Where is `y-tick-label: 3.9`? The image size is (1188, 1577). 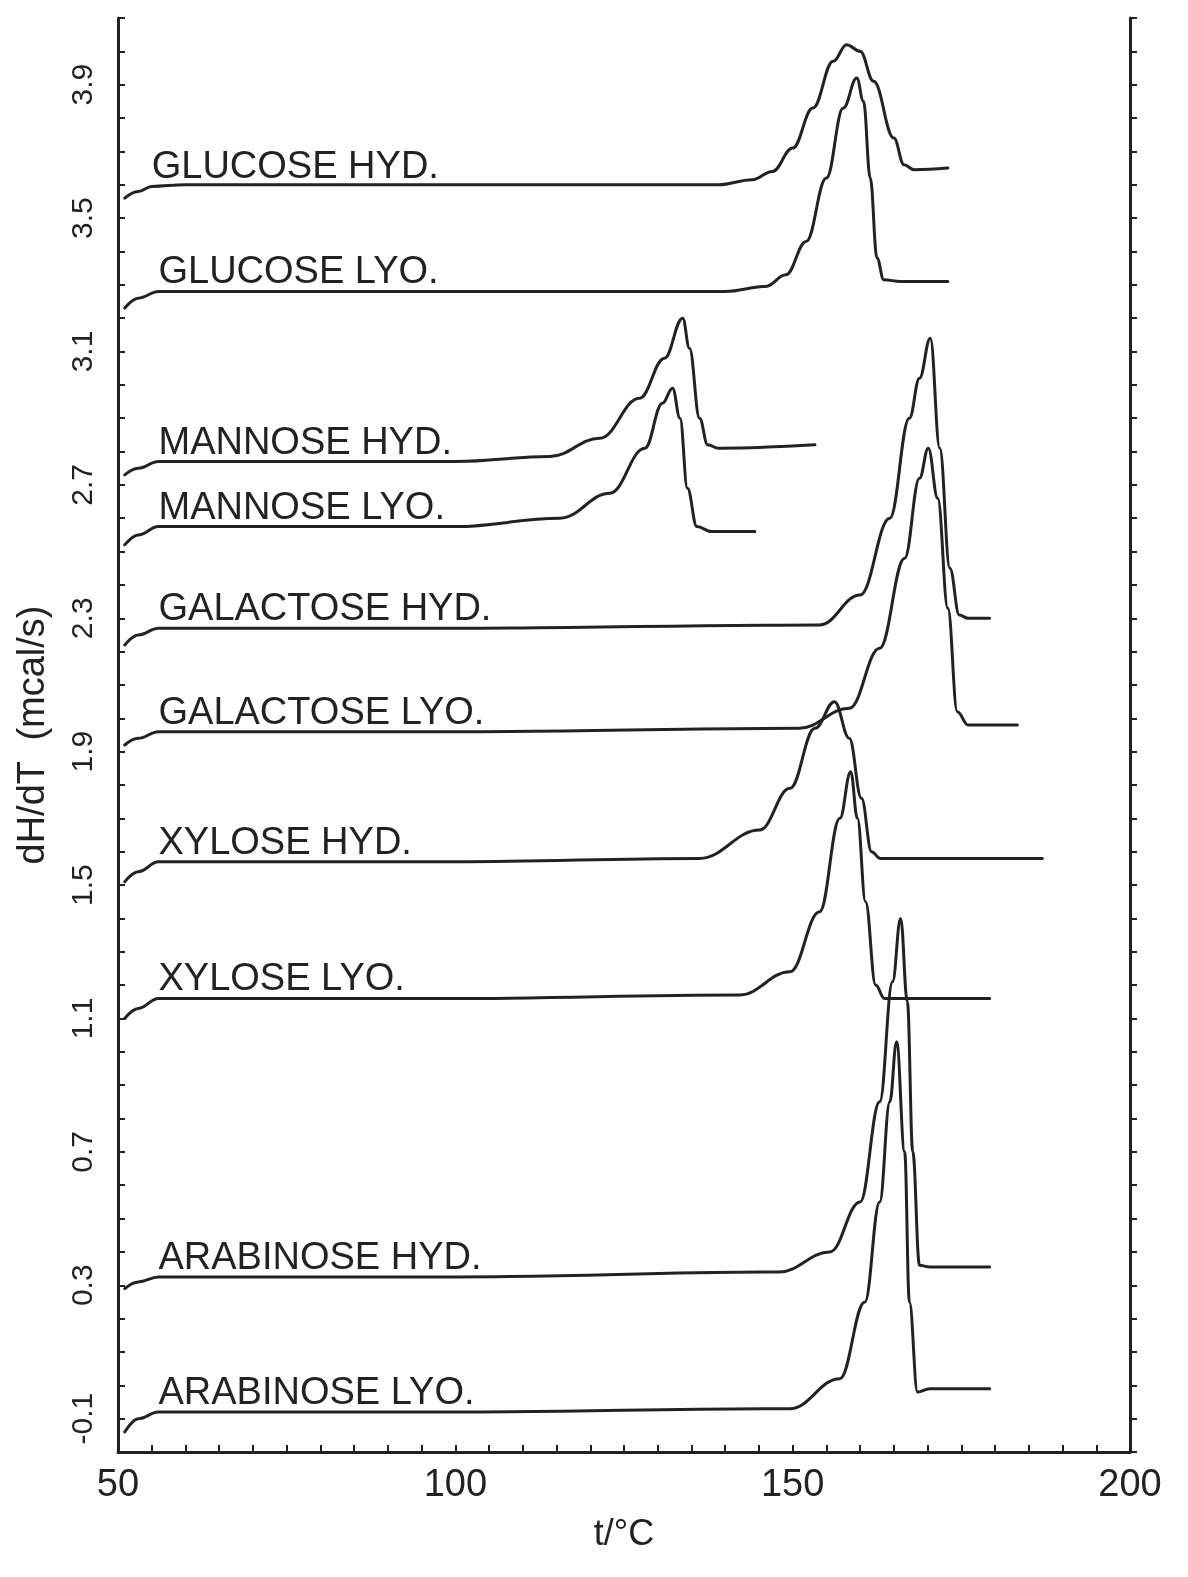
y-tick-label: 3.9 is located at coordinates (81, 84).